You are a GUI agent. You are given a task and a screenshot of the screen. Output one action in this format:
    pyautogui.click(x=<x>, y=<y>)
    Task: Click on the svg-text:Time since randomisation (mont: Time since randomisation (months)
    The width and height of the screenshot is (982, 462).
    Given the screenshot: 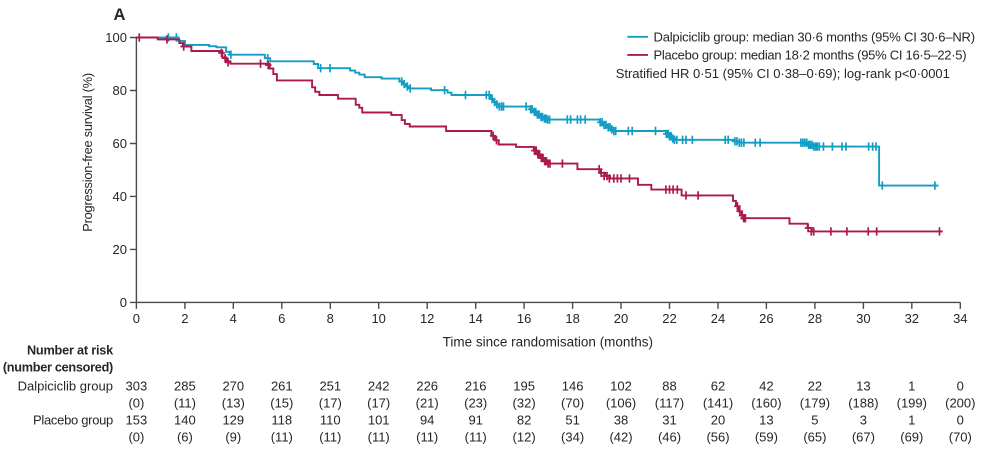 What is the action you would take?
    pyautogui.click(x=548, y=342)
    